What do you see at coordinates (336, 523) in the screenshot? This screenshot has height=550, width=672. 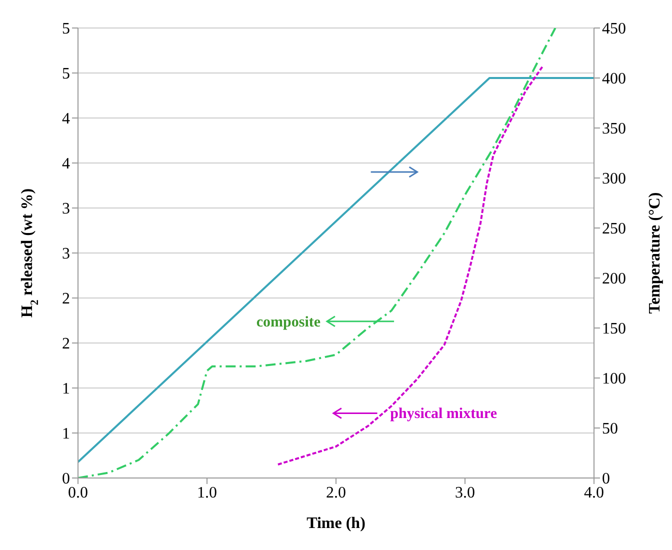 I see `x-axis-title: Time (h)` at bounding box center [336, 523].